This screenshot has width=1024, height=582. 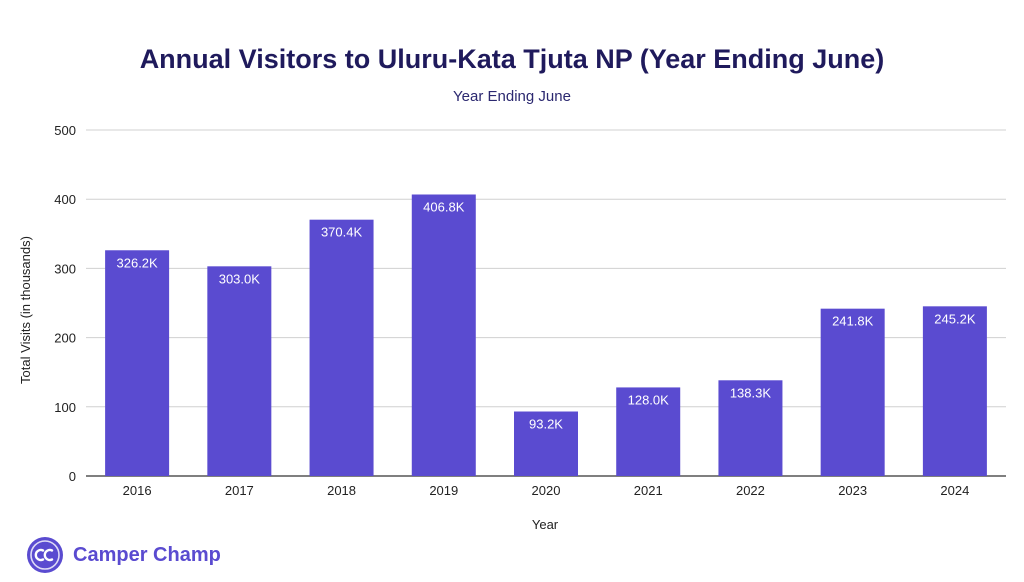 What do you see at coordinates (342, 232) in the screenshot?
I see `data-label: 370.4K` at bounding box center [342, 232].